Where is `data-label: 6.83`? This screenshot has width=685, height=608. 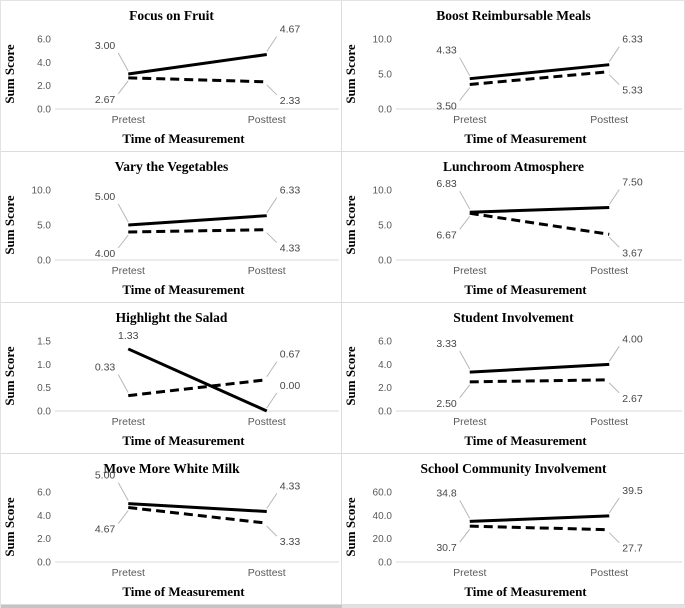
data-label: 6.83 is located at coordinates (446, 184).